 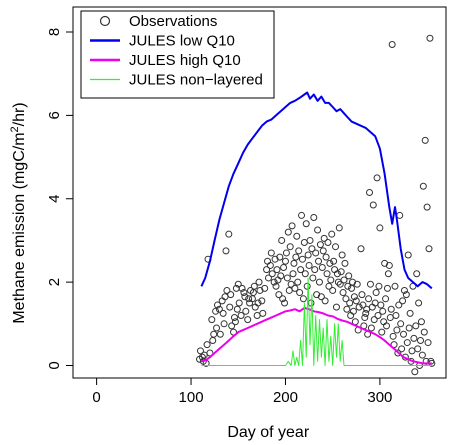 I want to click on legend-label: Observations, so click(x=173, y=21).